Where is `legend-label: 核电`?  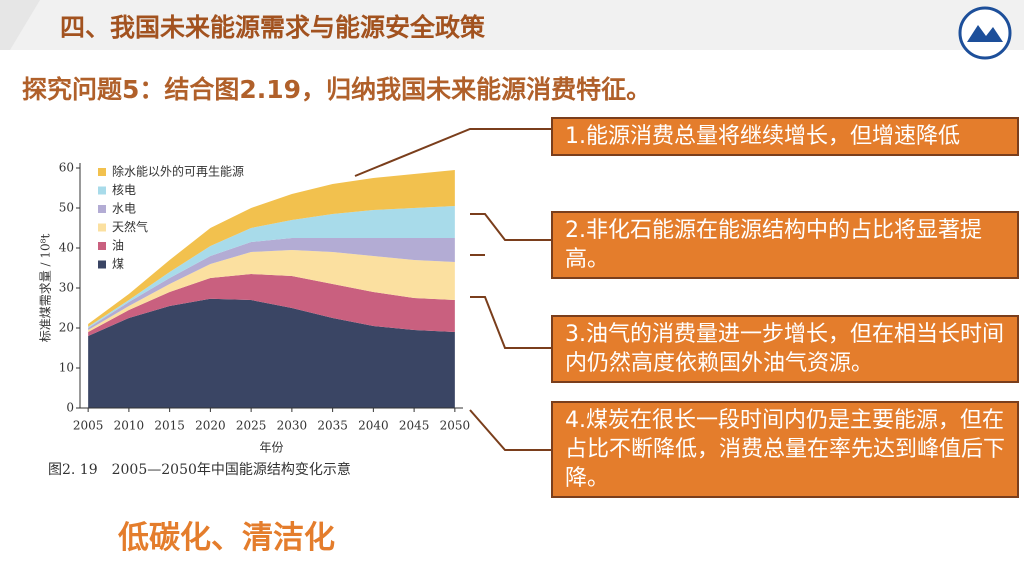 legend-label: 核电 is located at coordinates (124, 190).